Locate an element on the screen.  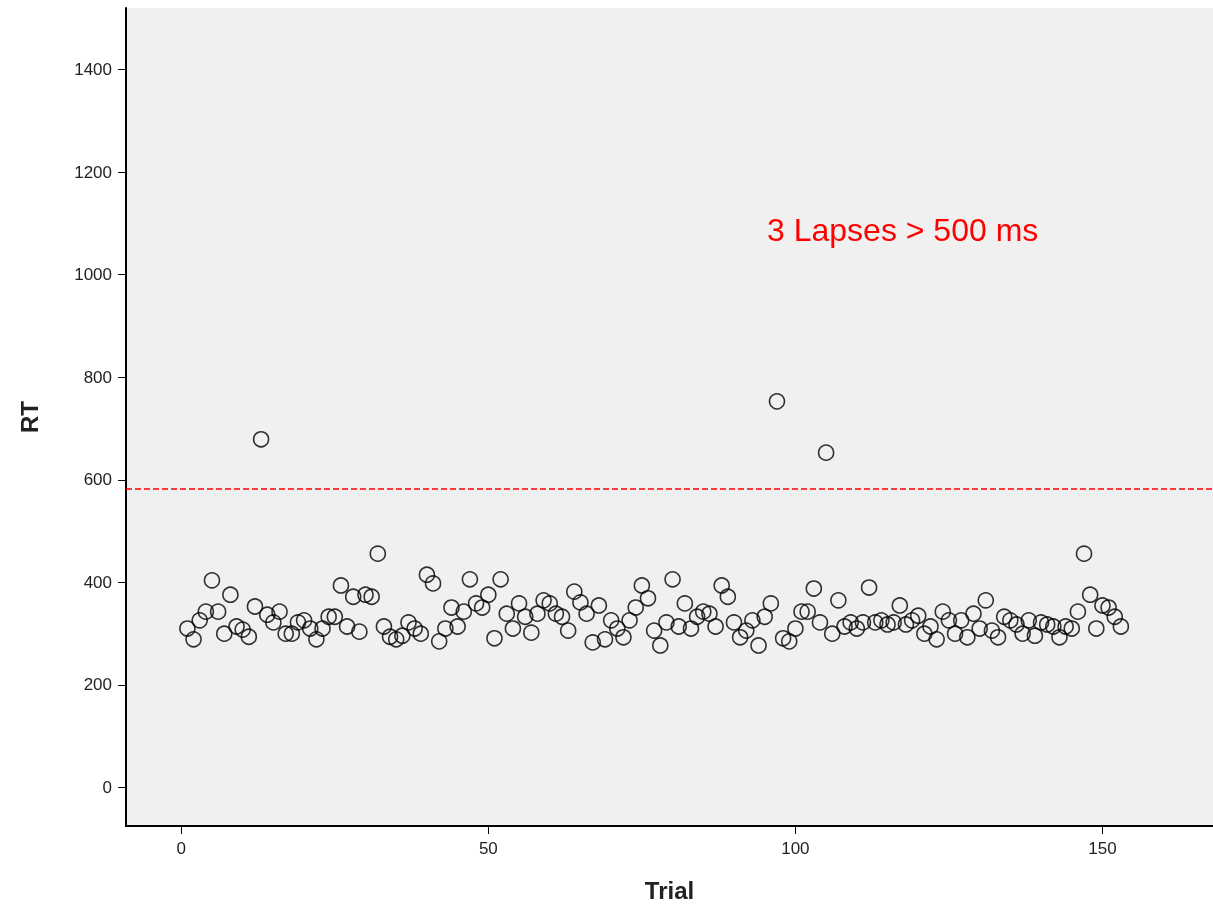
y-axis-title: RT is located at coordinates (29, 416).